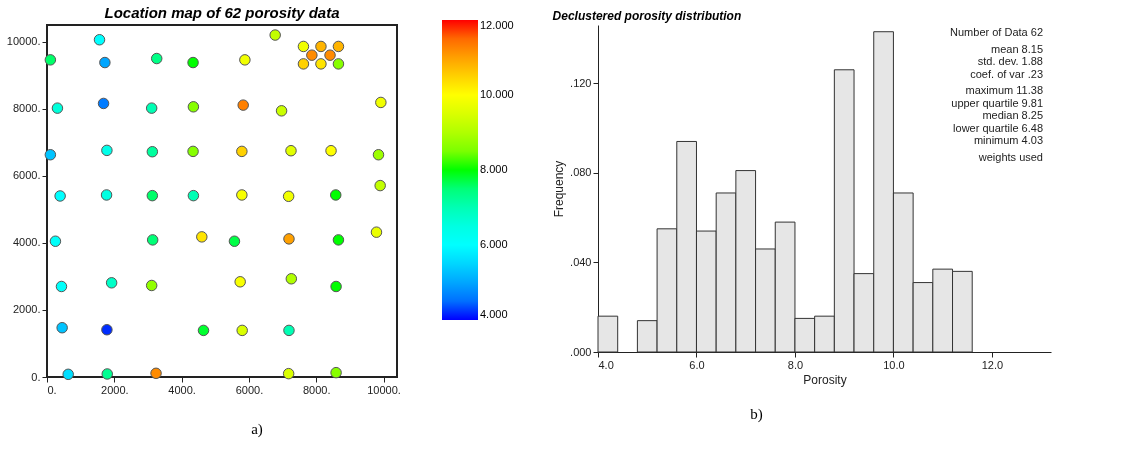 Image resolution: width=1131 pixels, height=457 pixels. What do you see at coordinates (52, 389) in the screenshot?
I see `x-tick-label: 0.` at bounding box center [52, 389].